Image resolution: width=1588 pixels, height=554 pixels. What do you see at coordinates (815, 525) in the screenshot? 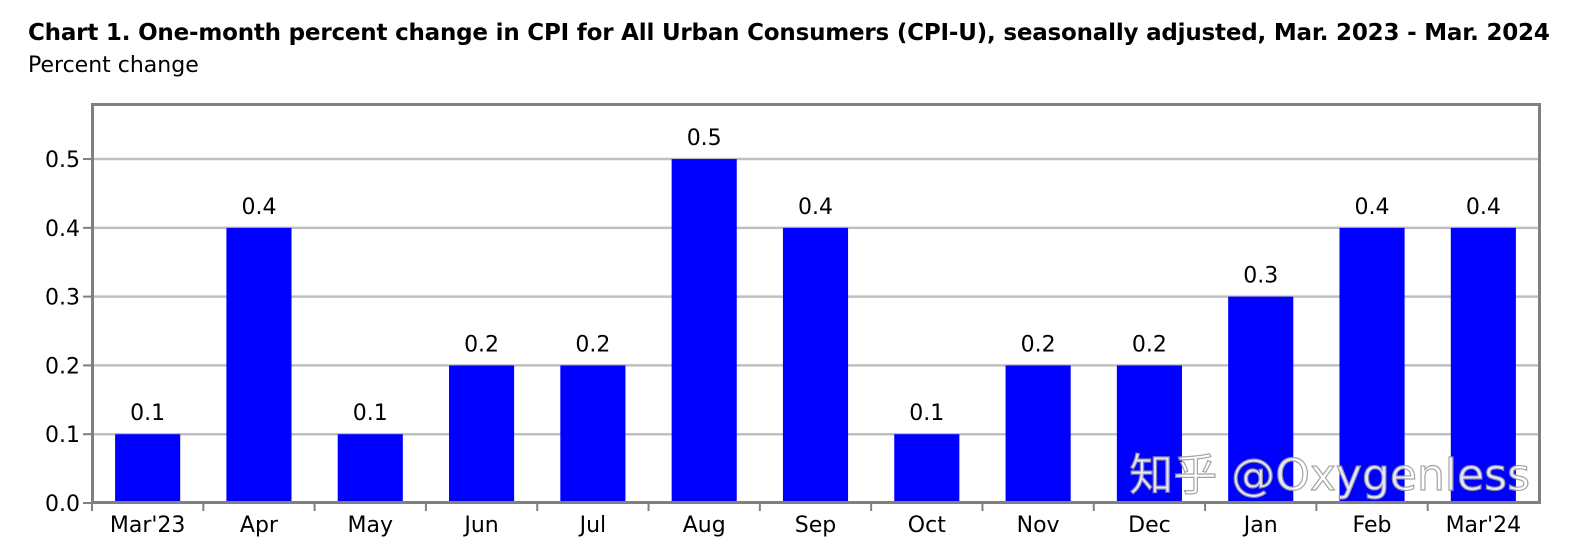
I see `x-tick-label: Sep` at bounding box center [815, 525].